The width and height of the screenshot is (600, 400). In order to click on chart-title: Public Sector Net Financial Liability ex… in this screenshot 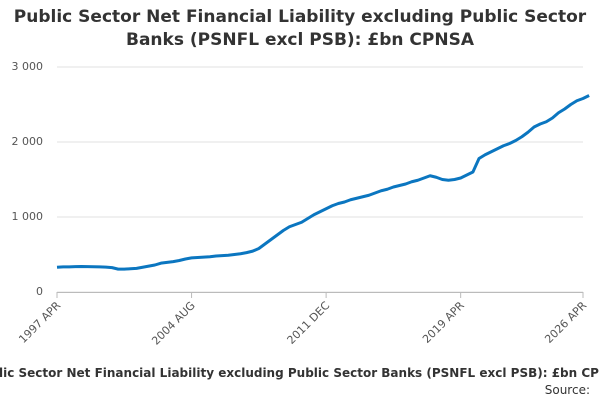, I will do `click(300, 28)`.